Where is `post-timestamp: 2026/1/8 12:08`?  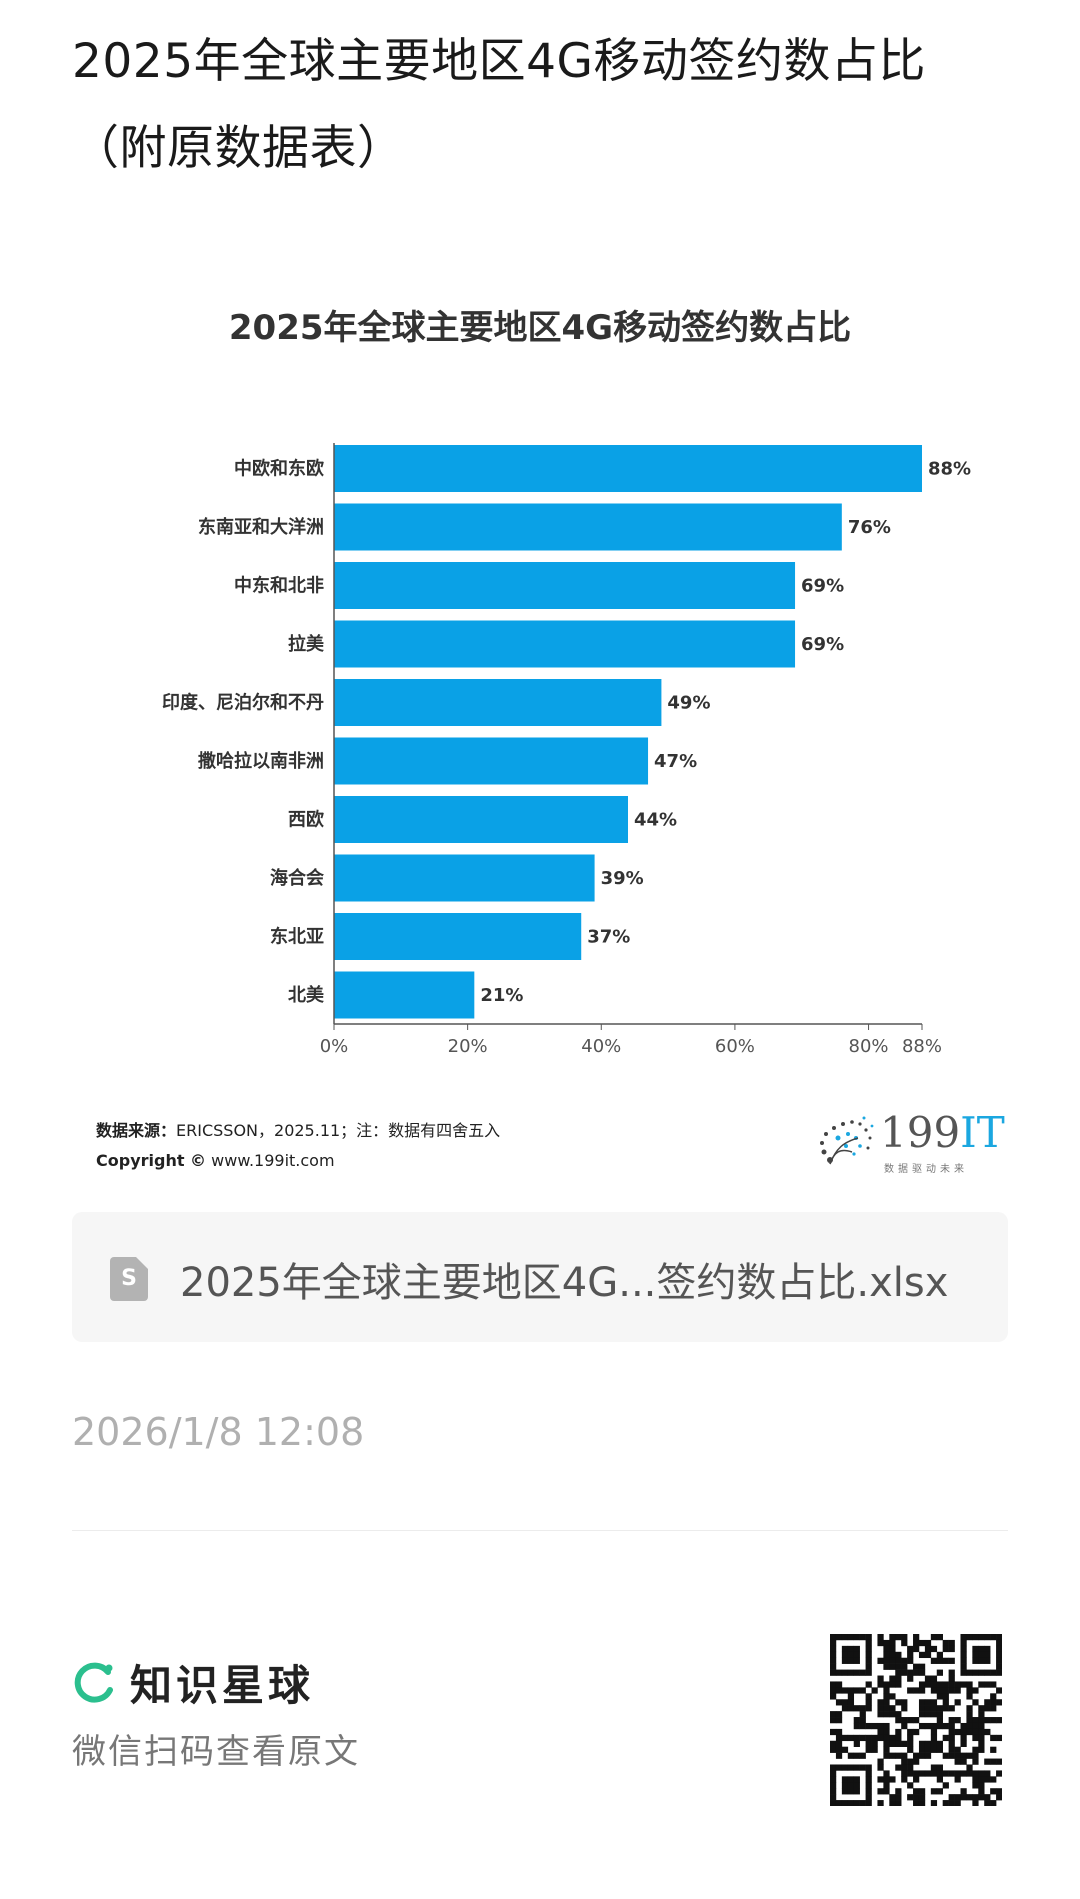 post-timestamp: 2026/1/8 12:08 is located at coordinates (218, 1432).